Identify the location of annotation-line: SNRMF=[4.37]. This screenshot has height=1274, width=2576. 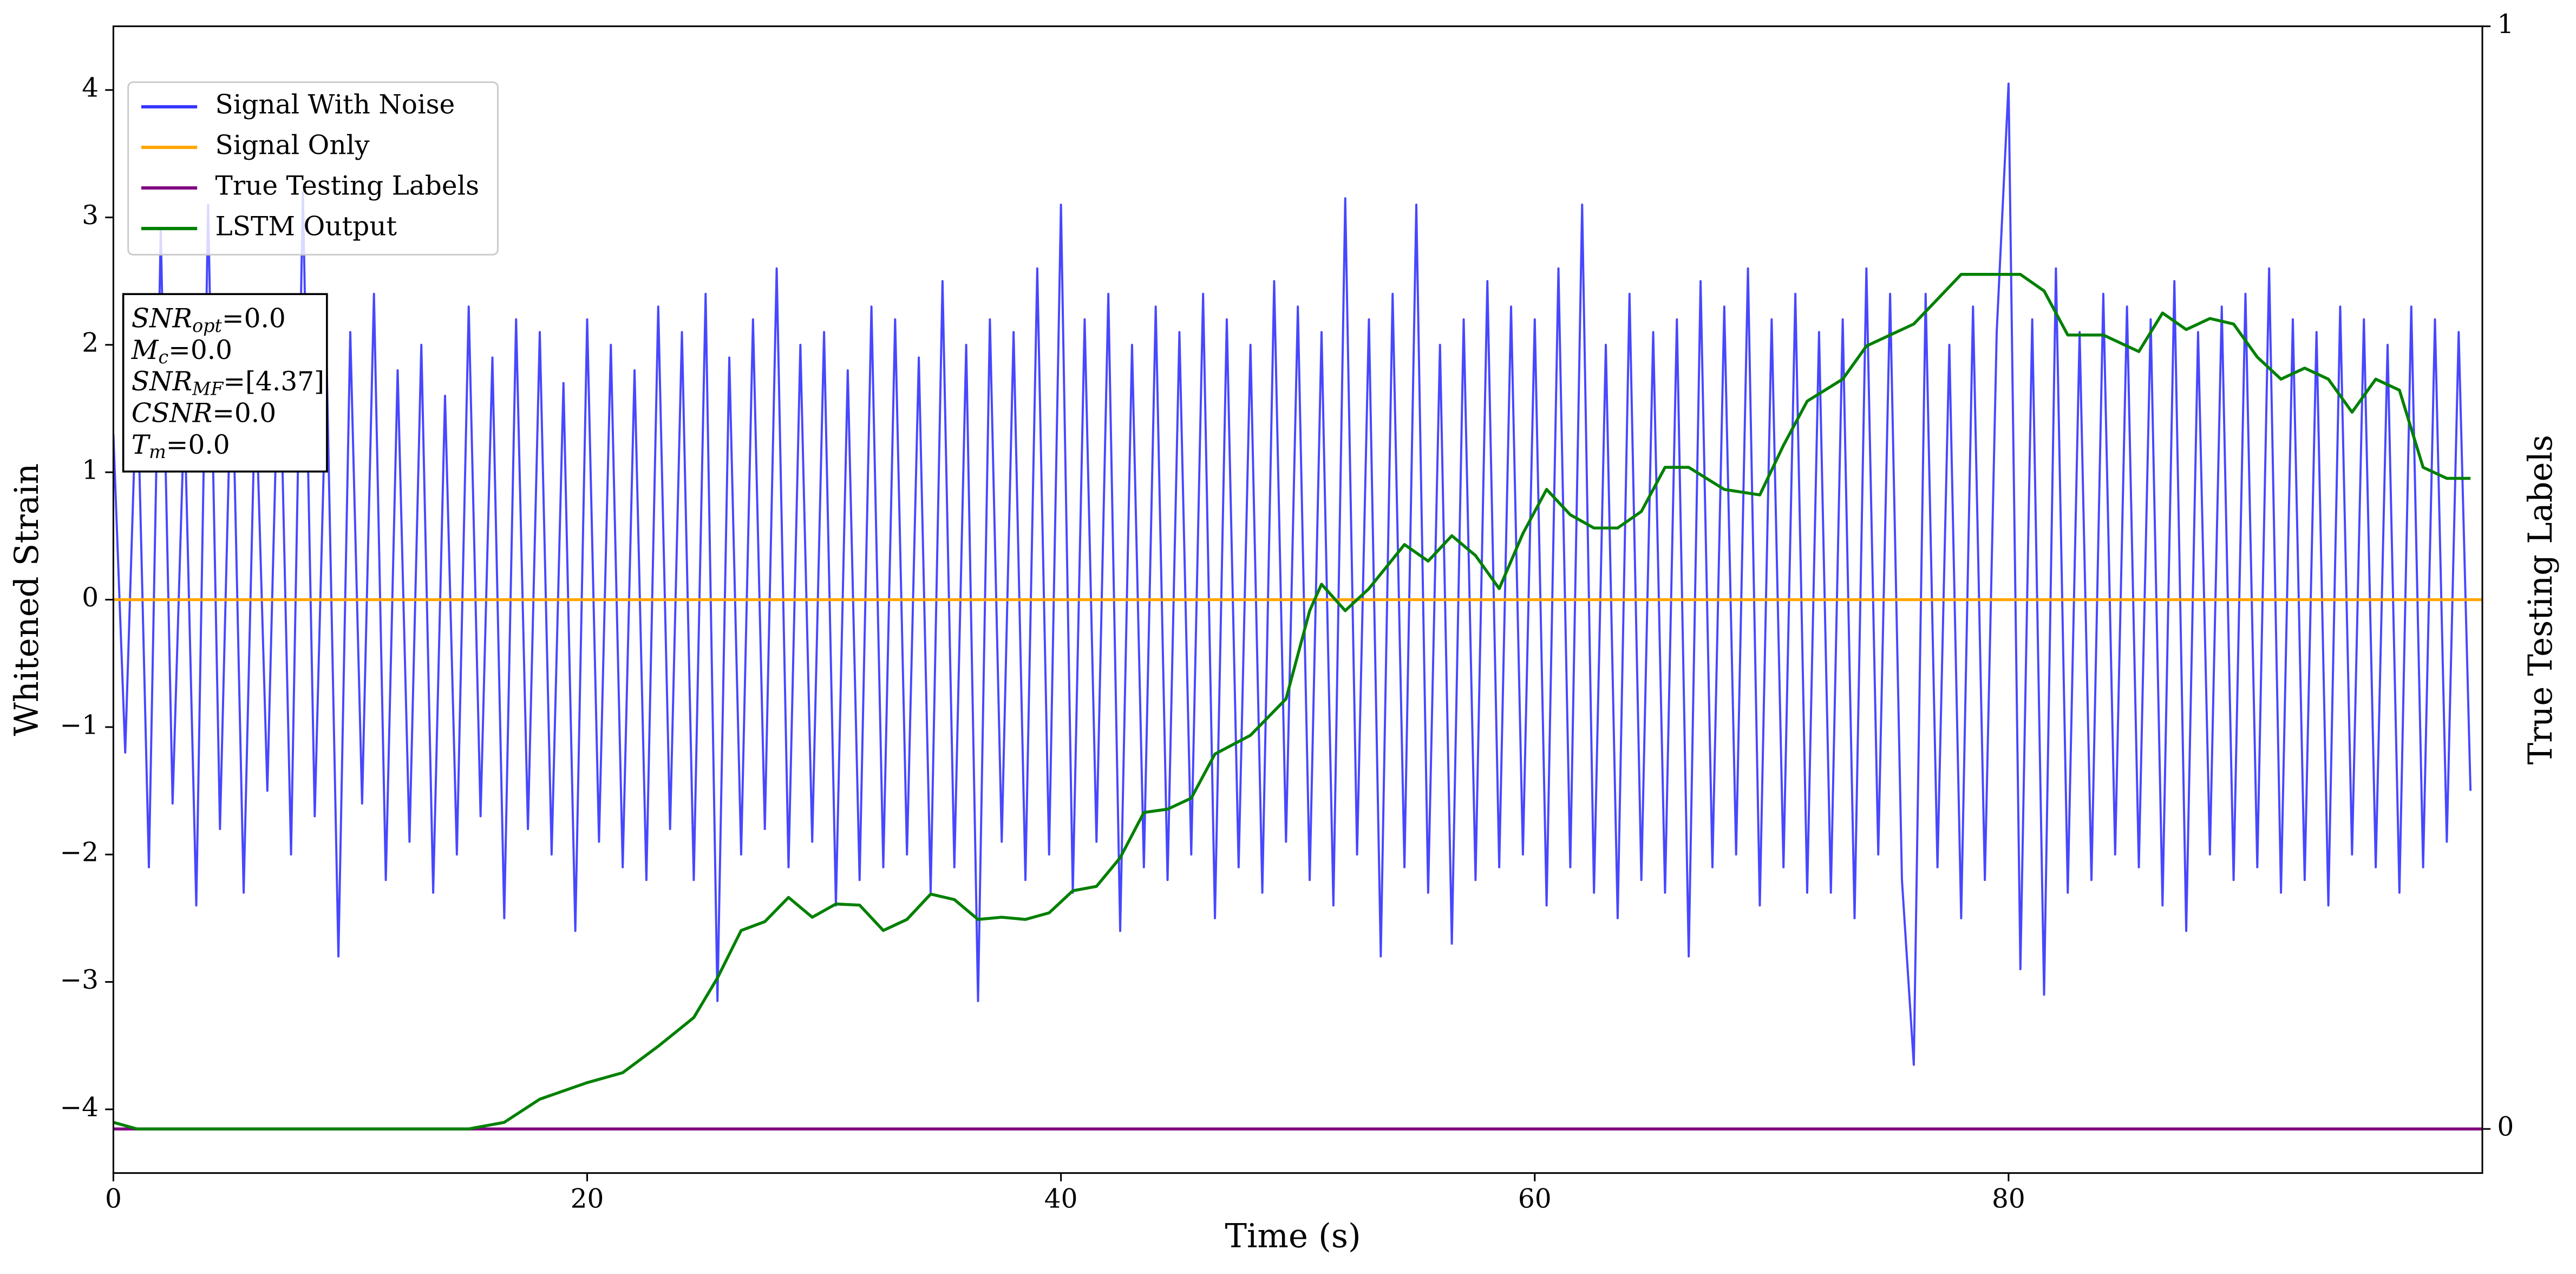
(228, 383).